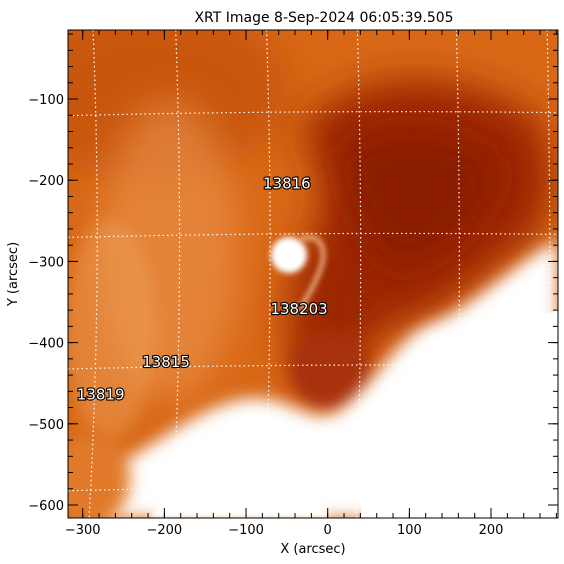 The height and width of the screenshot is (564, 564). Describe the element at coordinates (46, 181) in the screenshot. I see `y-tick-label: −200` at that location.